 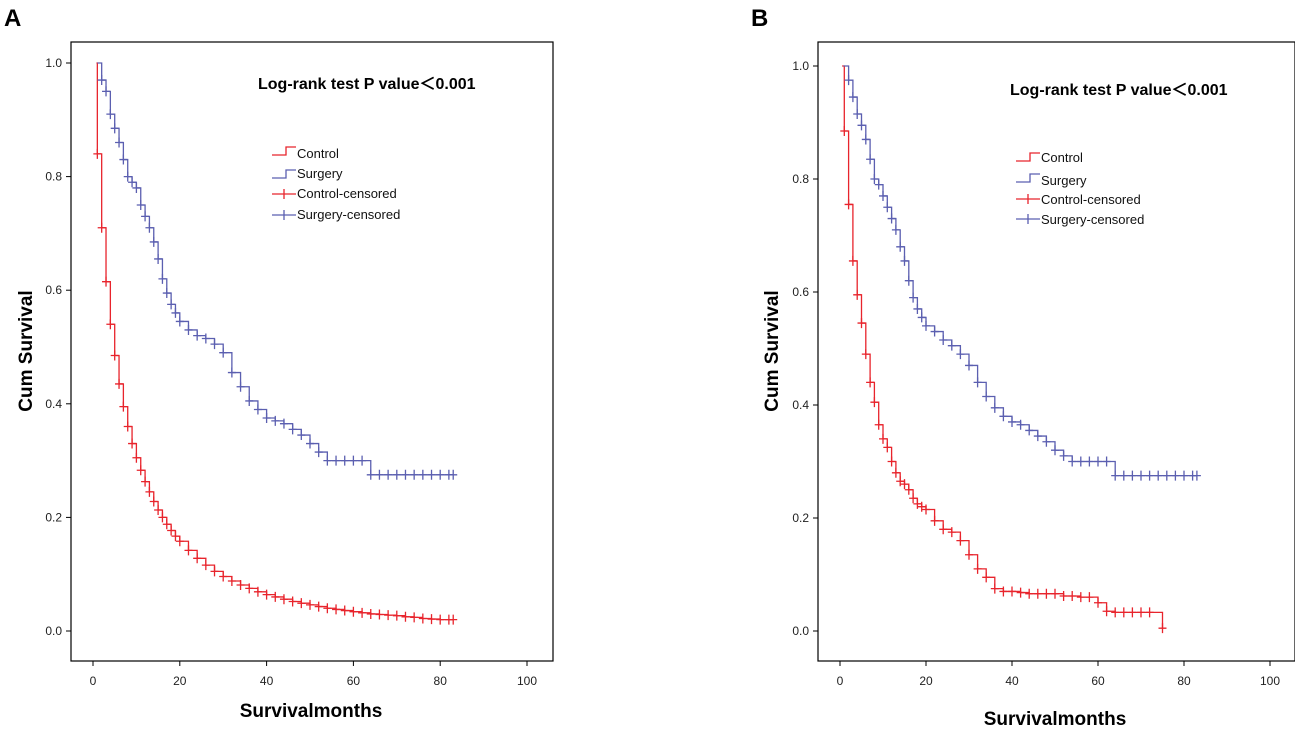 What do you see at coordinates (267, 681) in the screenshot?
I see `panel-a-x-tick-label: 40` at bounding box center [267, 681].